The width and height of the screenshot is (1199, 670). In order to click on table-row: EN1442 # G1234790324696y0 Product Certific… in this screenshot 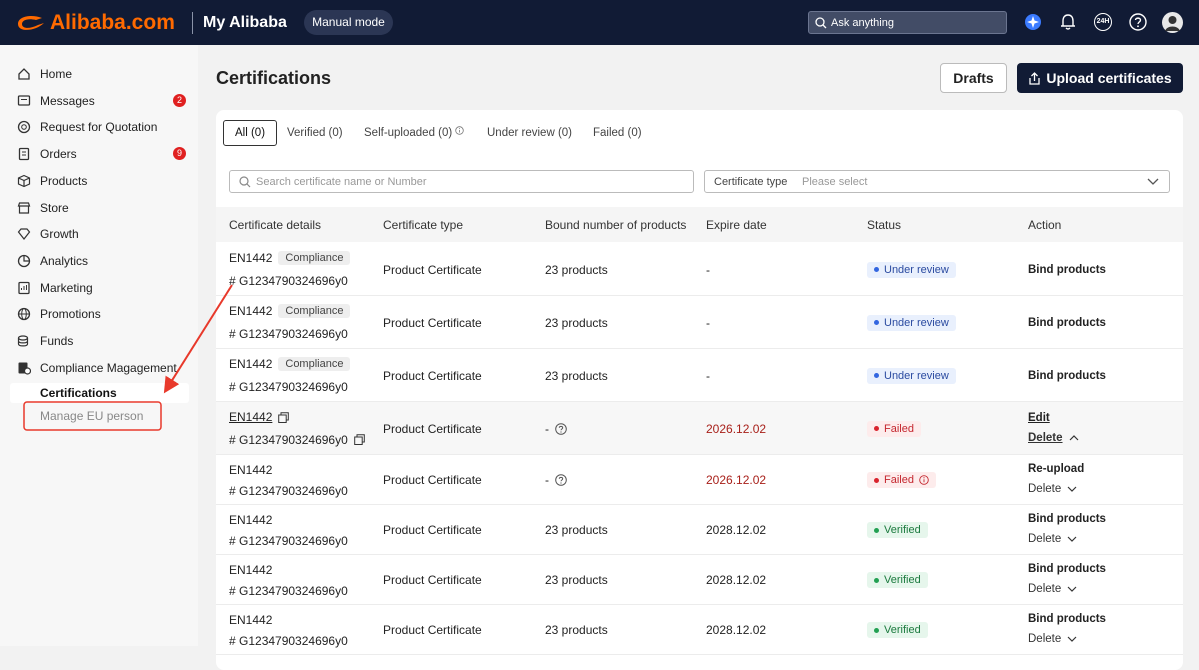, I will do `click(699, 530)`.